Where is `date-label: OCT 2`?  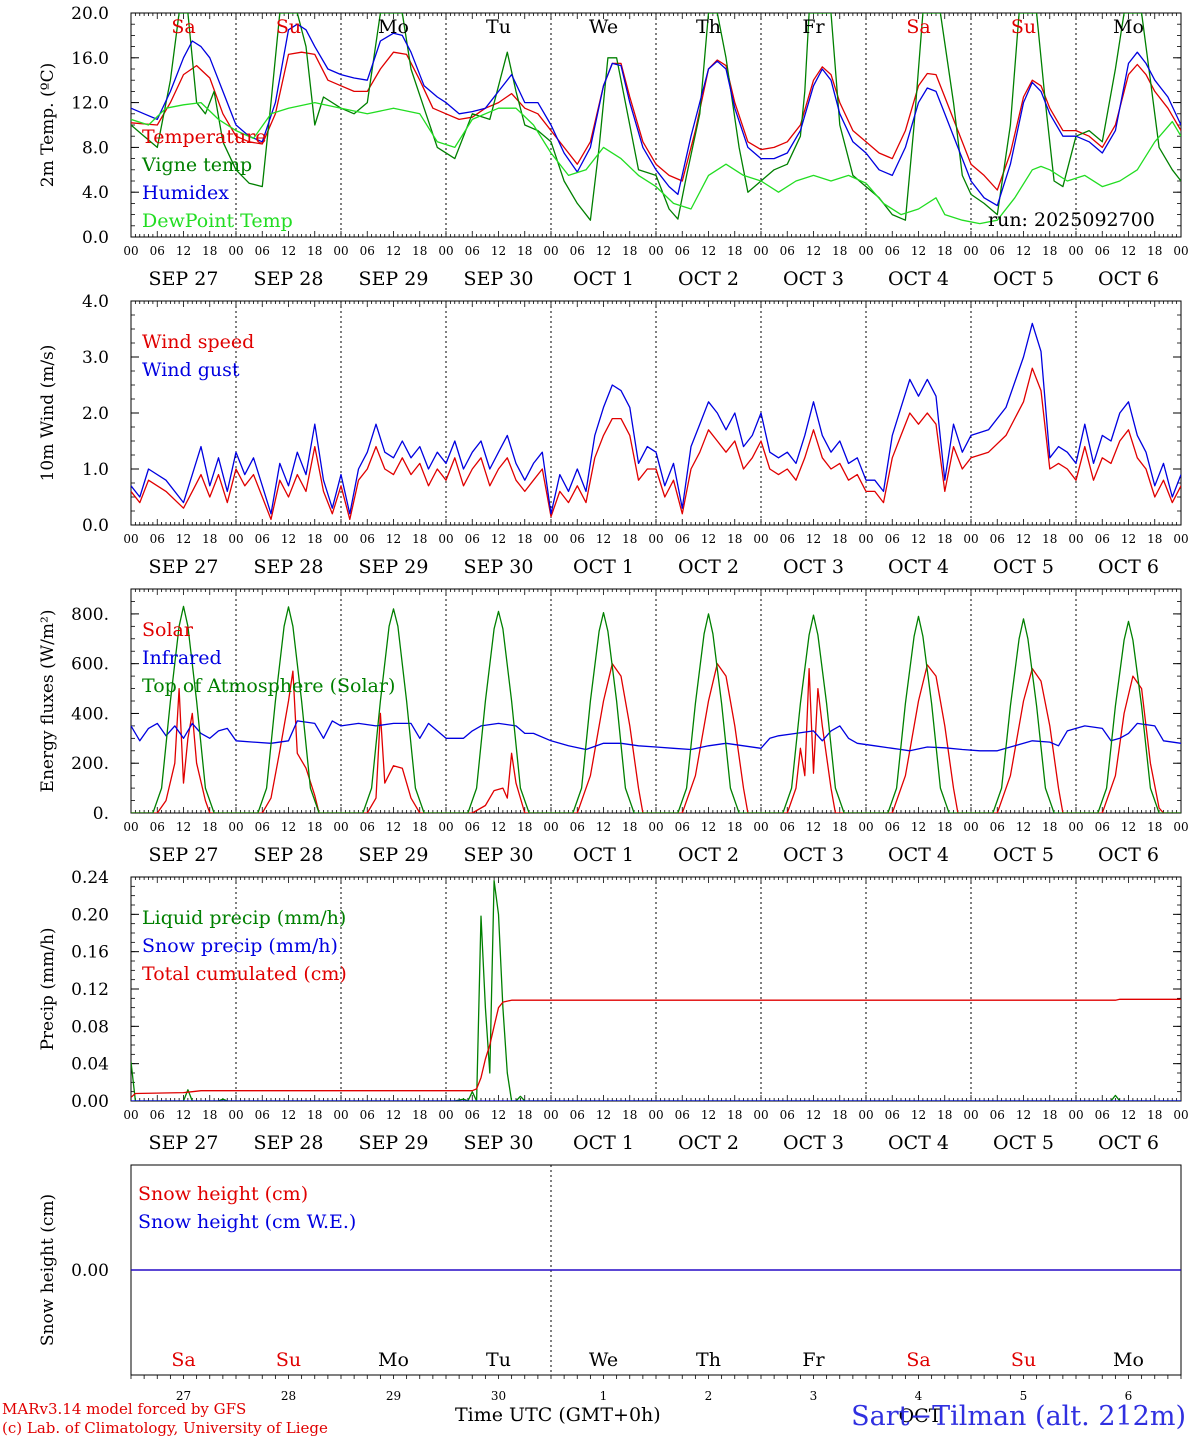
date-label: OCT 2 is located at coordinates (708, 855).